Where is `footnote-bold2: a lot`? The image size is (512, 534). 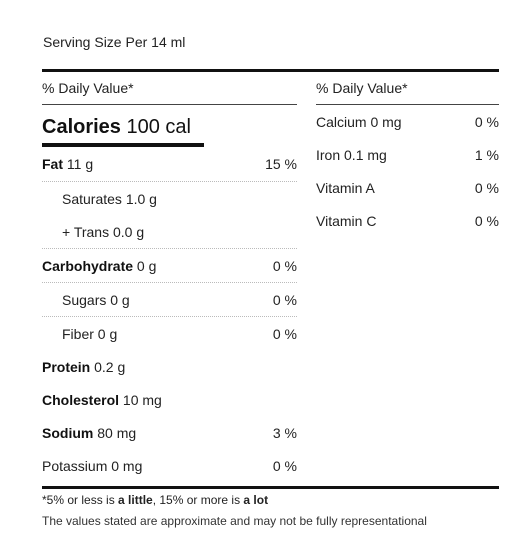 footnote-bold2: a lot is located at coordinates (256, 500).